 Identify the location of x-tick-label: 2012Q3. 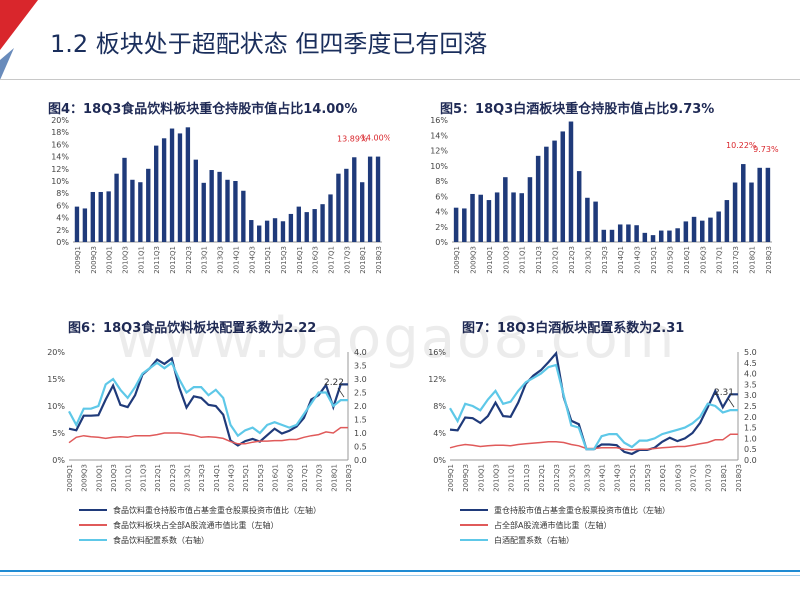
(173, 478).